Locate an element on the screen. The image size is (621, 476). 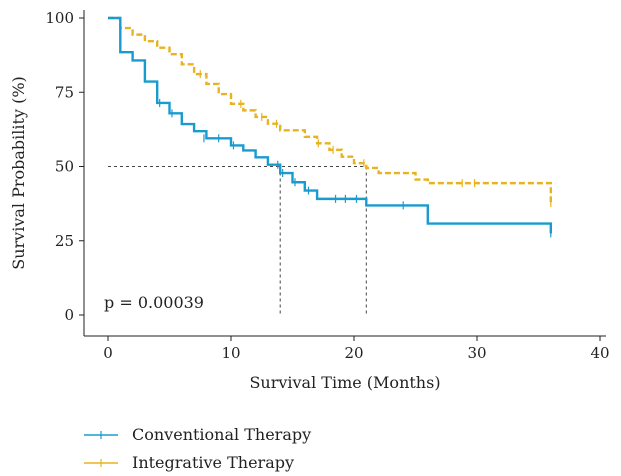
y-tick-label: 25 is located at coordinates (64, 241).